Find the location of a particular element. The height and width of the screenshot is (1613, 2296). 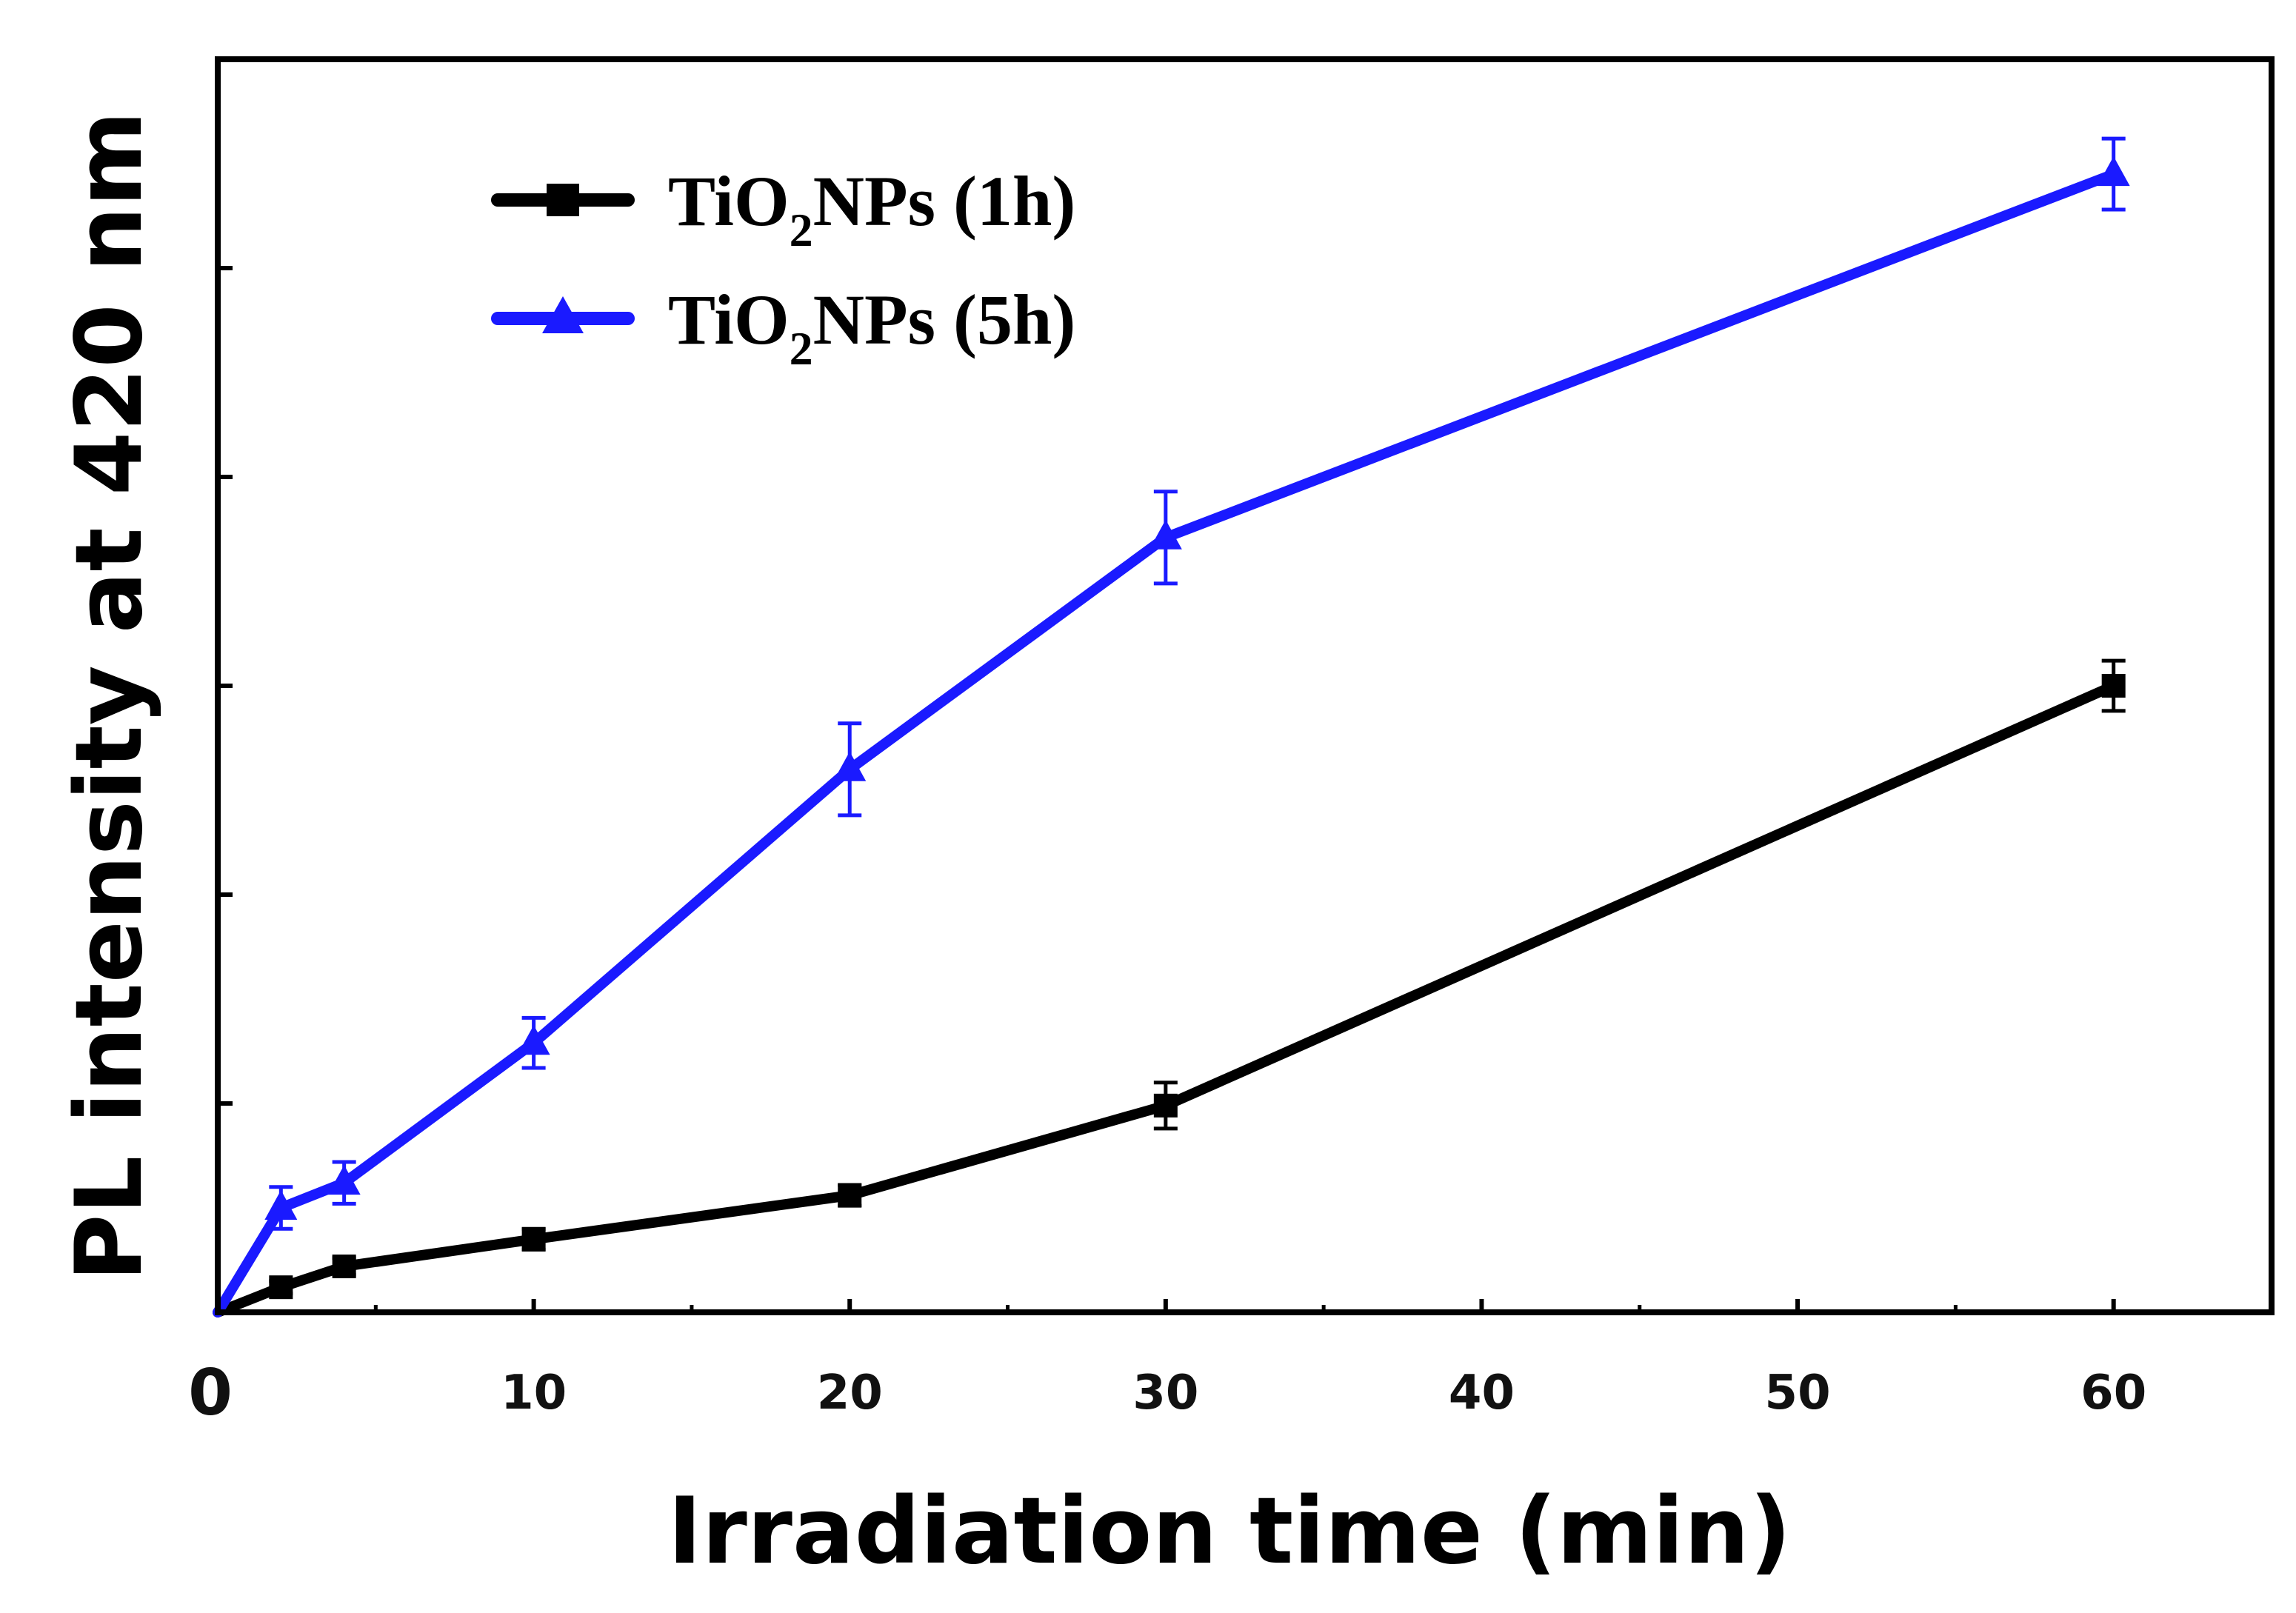

x-tick-label: 10 is located at coordinates (534, 1393).